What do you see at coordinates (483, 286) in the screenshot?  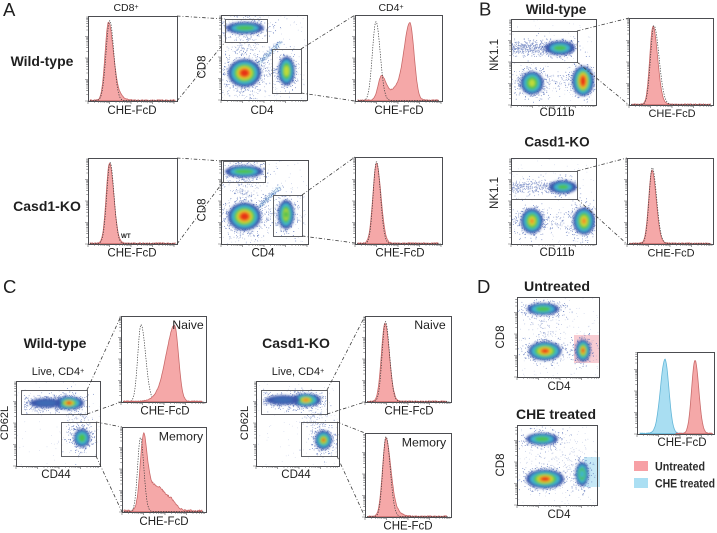 I see `svg-text: D` at bounding box center [483, 286].